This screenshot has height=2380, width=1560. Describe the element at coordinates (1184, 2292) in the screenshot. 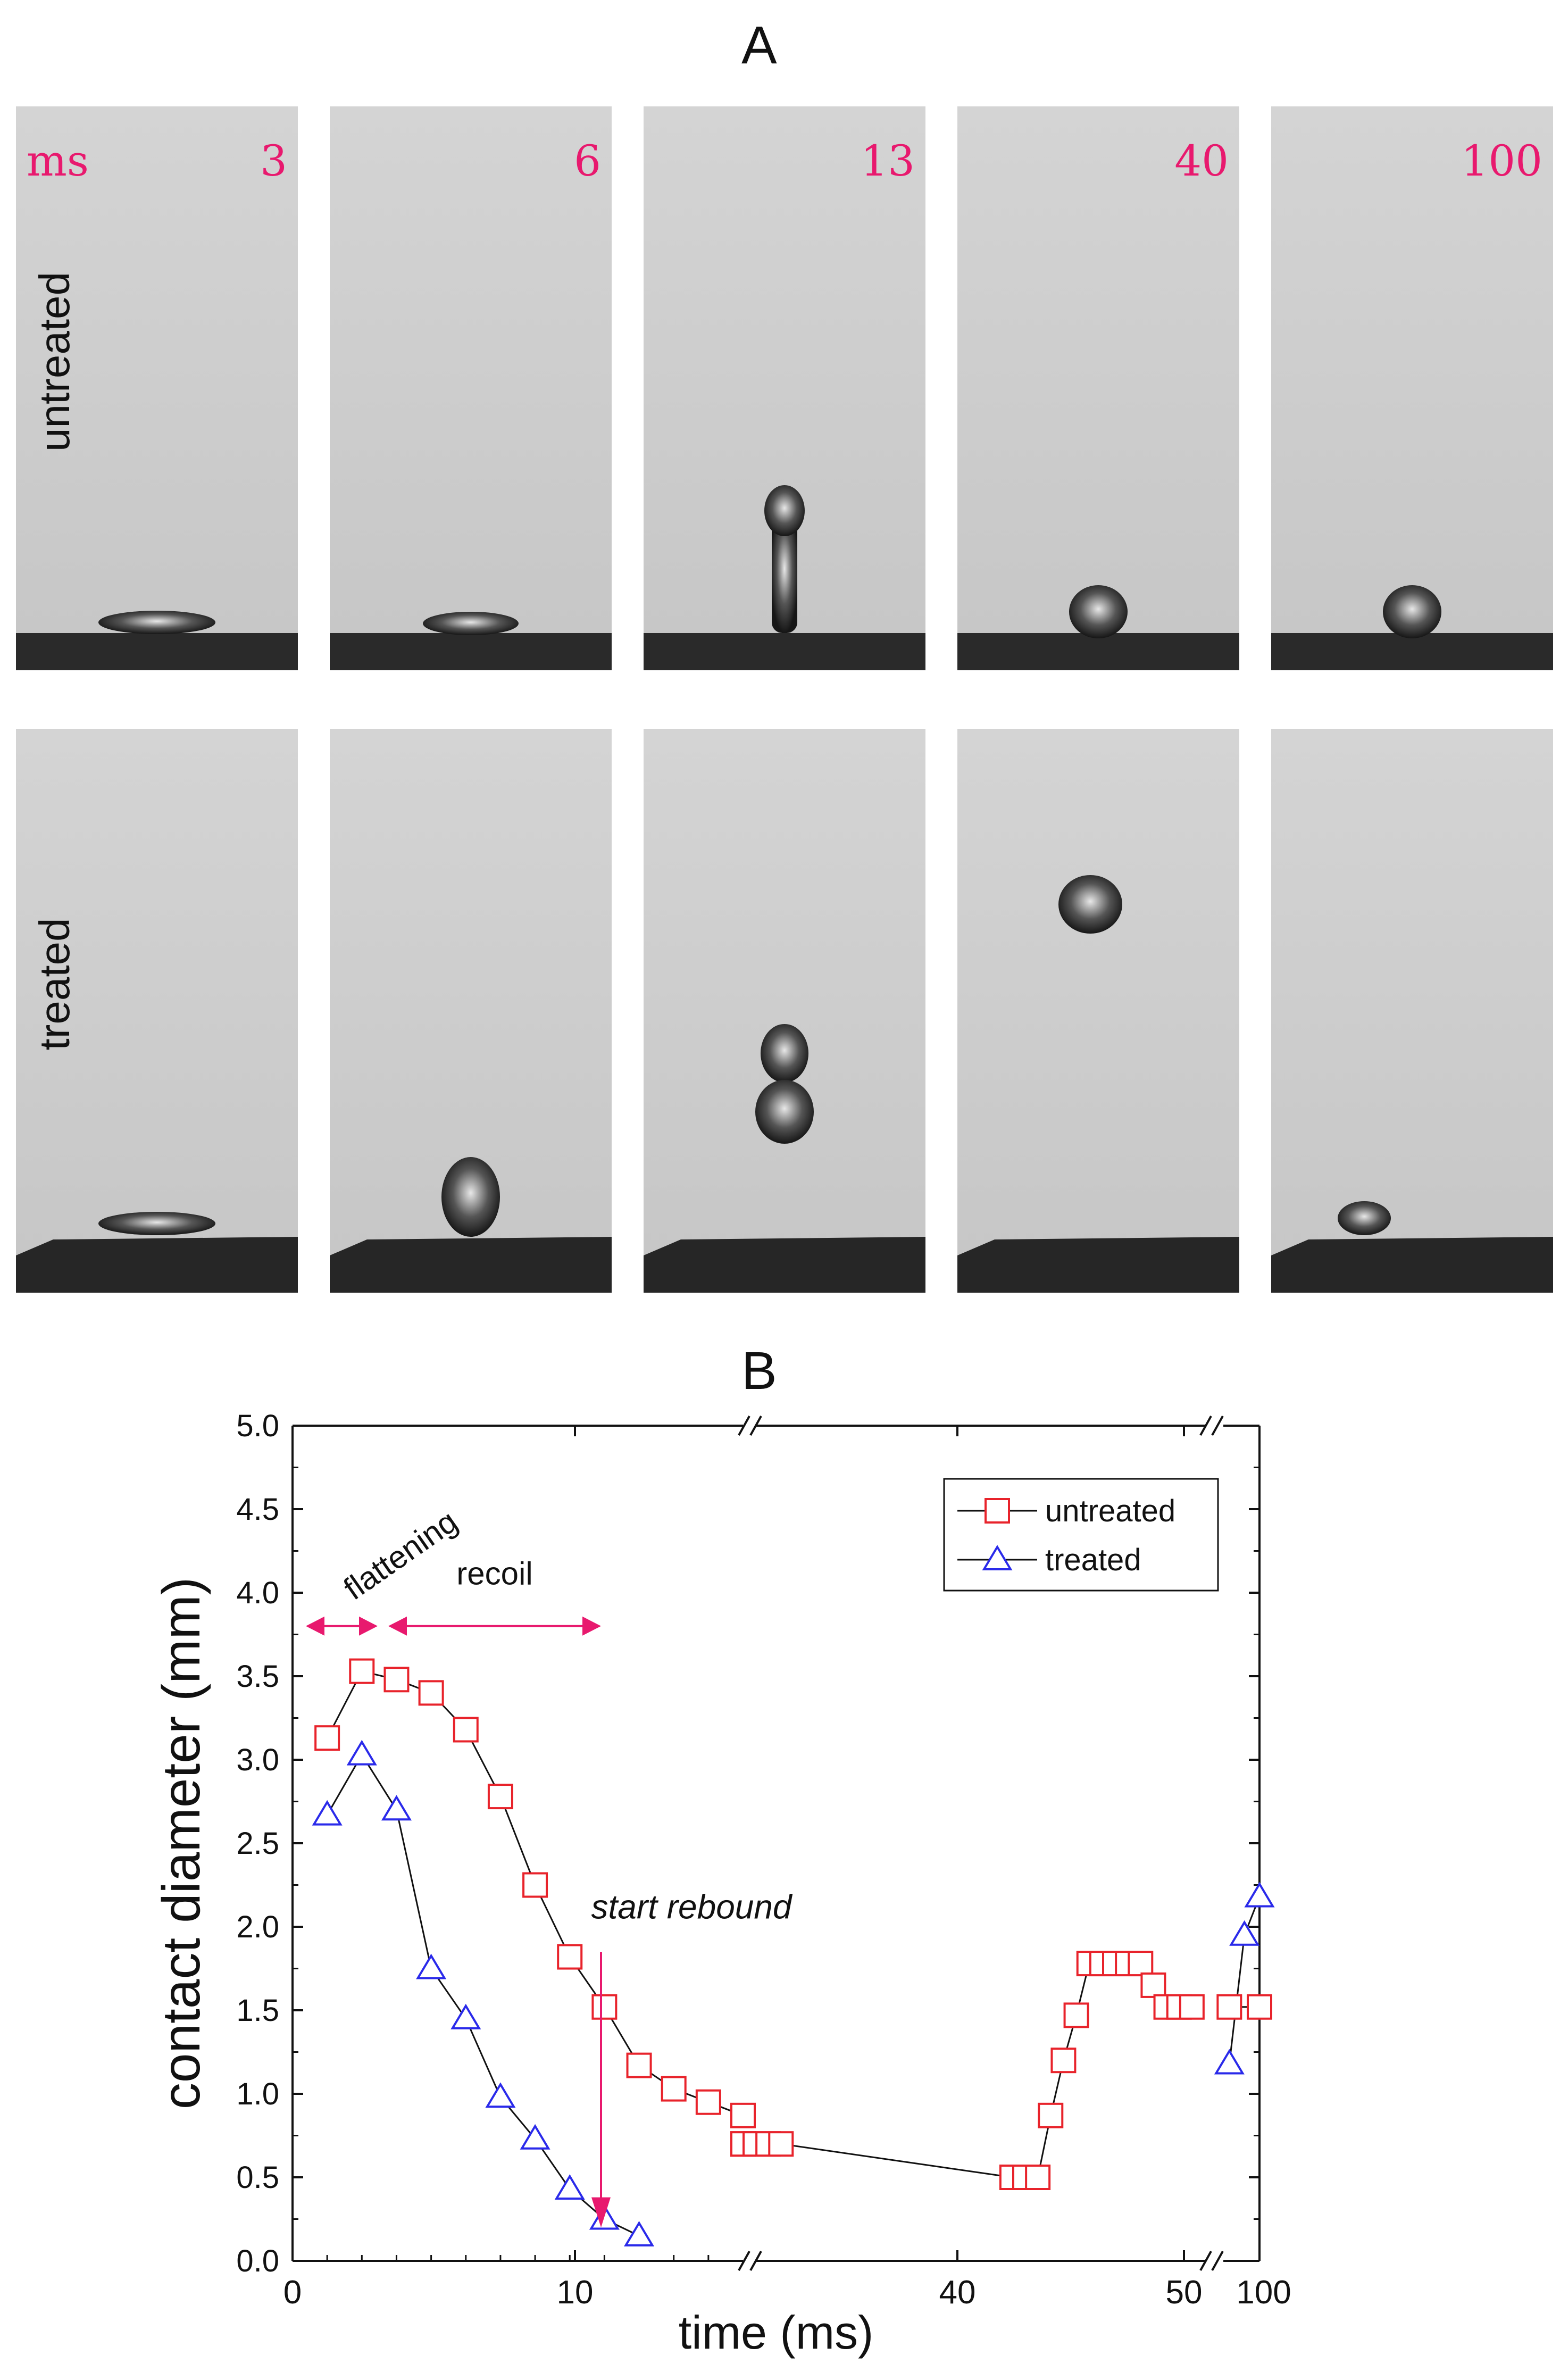

I see `x-tick-label: 50` at that location.